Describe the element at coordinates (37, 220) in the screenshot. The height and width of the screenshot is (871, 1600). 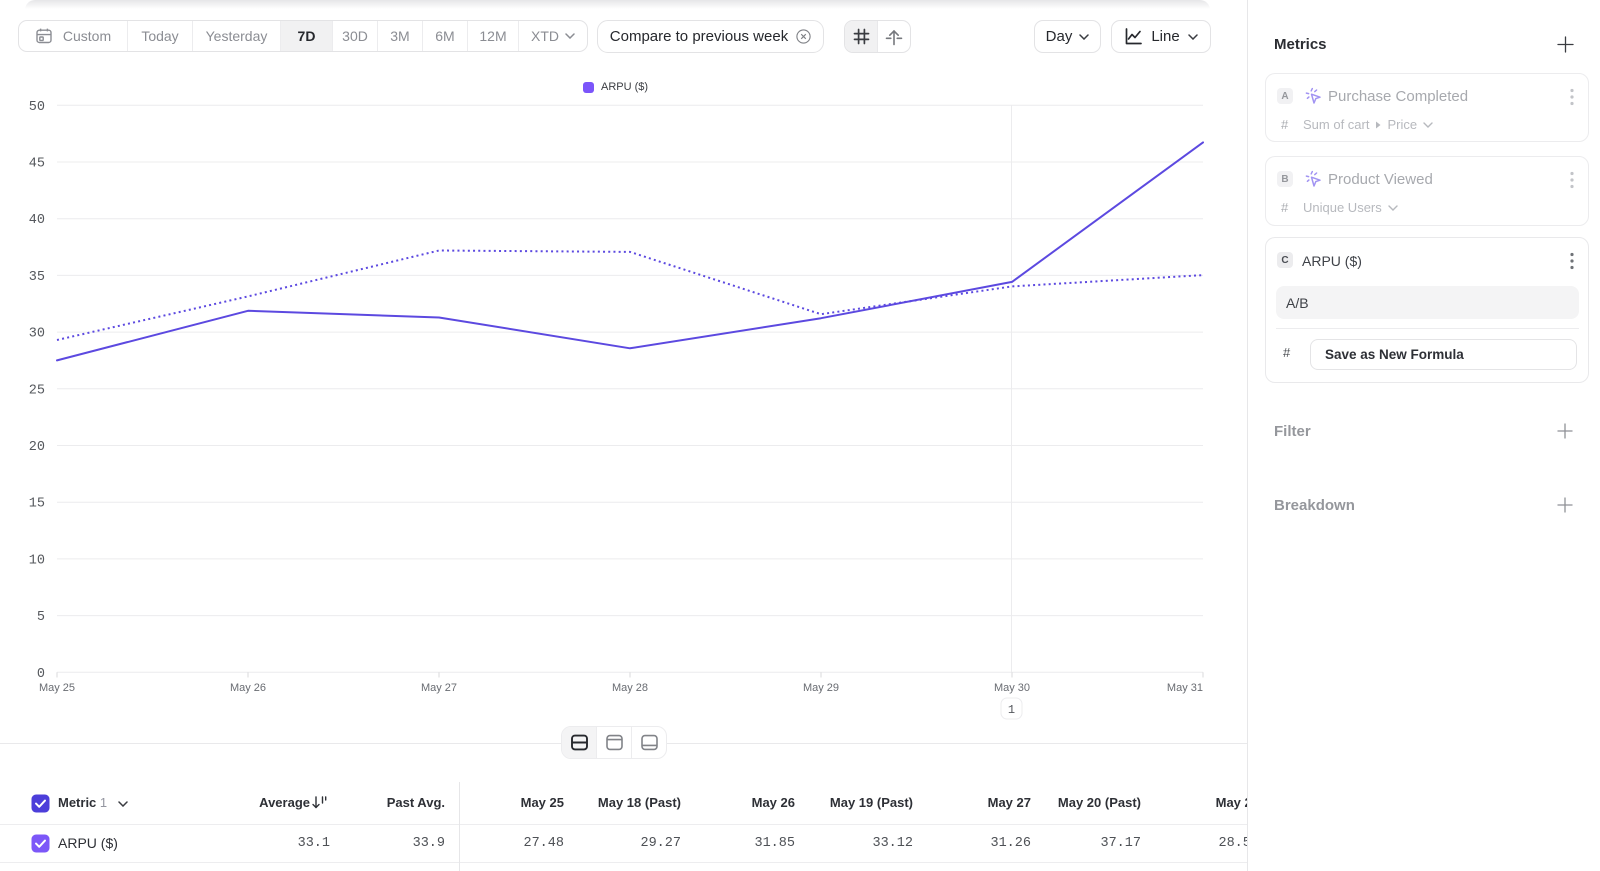
I see `svg-text: 40` at that location.